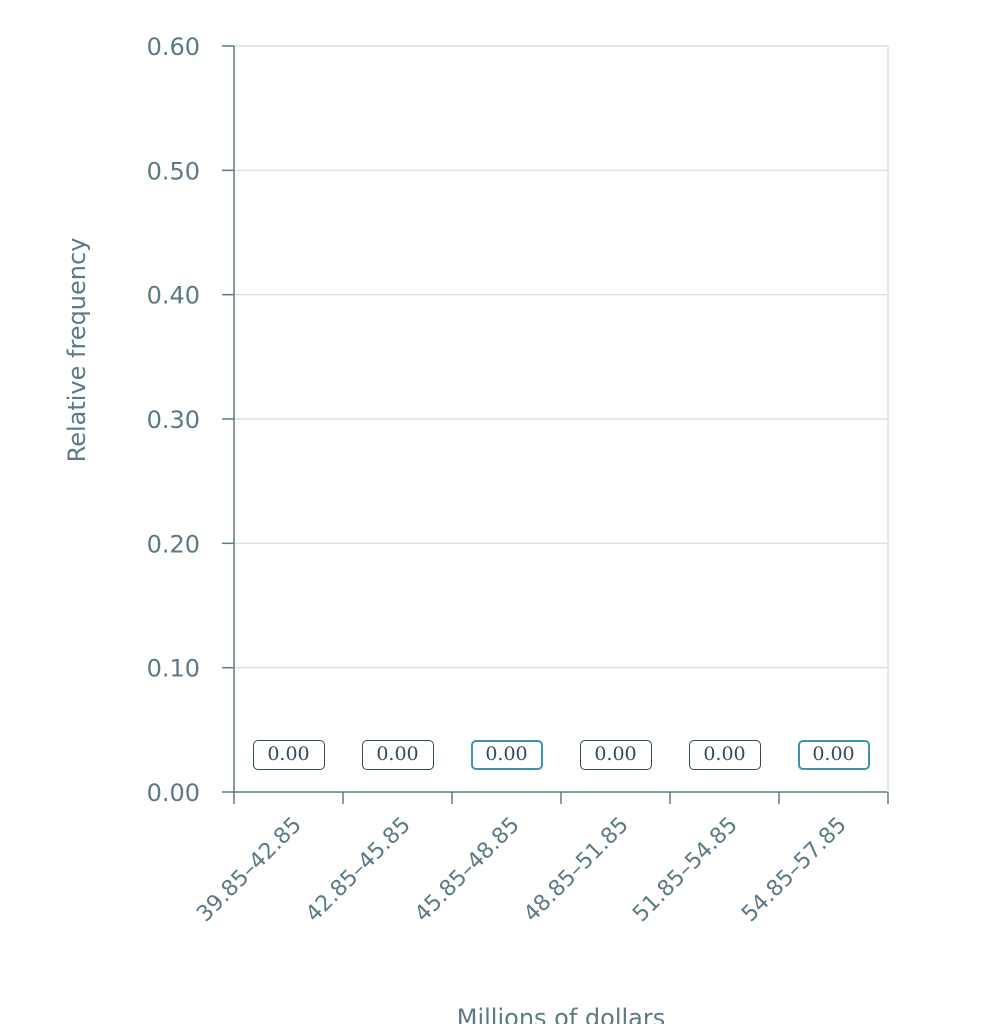  I want to click on x-category-label: 42.85–45.85, so click(358, 870).